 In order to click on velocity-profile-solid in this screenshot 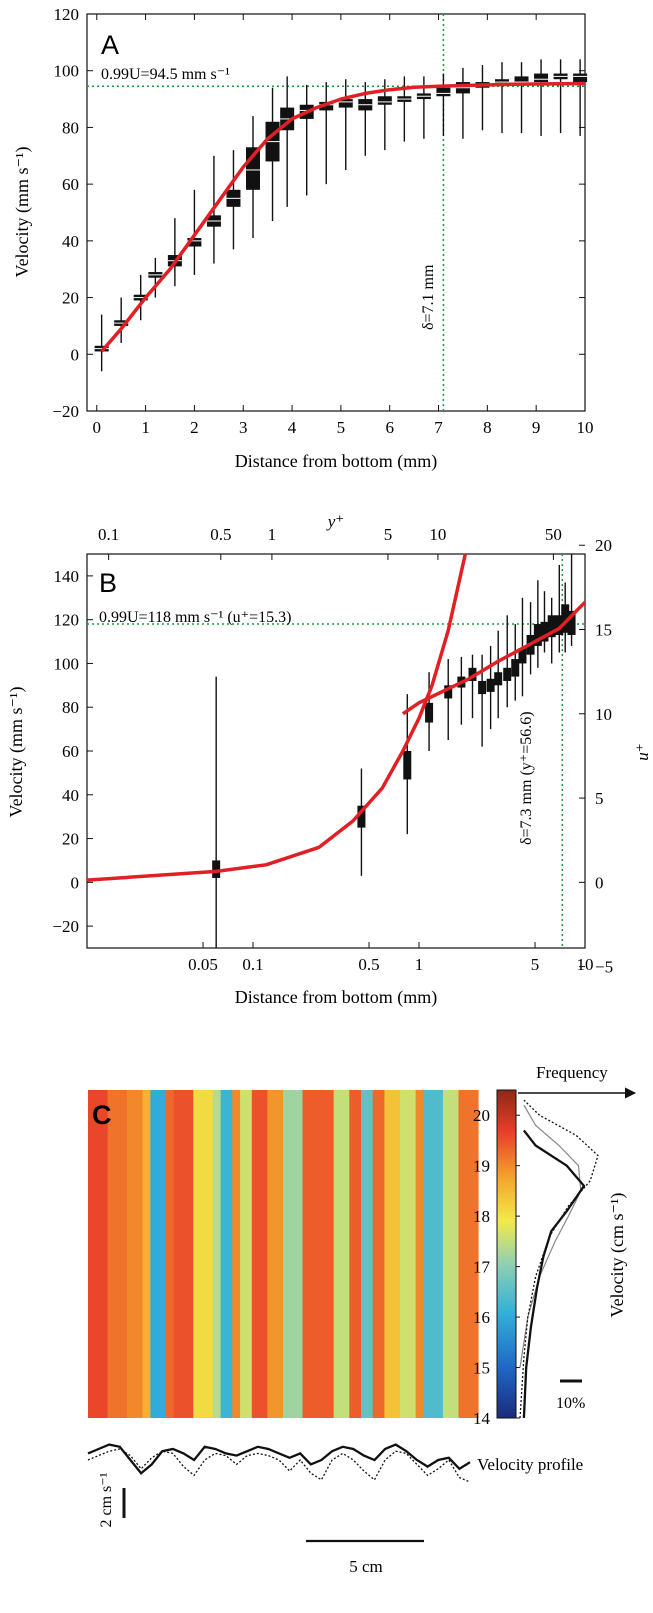, I will do `click(279, 1459)`.